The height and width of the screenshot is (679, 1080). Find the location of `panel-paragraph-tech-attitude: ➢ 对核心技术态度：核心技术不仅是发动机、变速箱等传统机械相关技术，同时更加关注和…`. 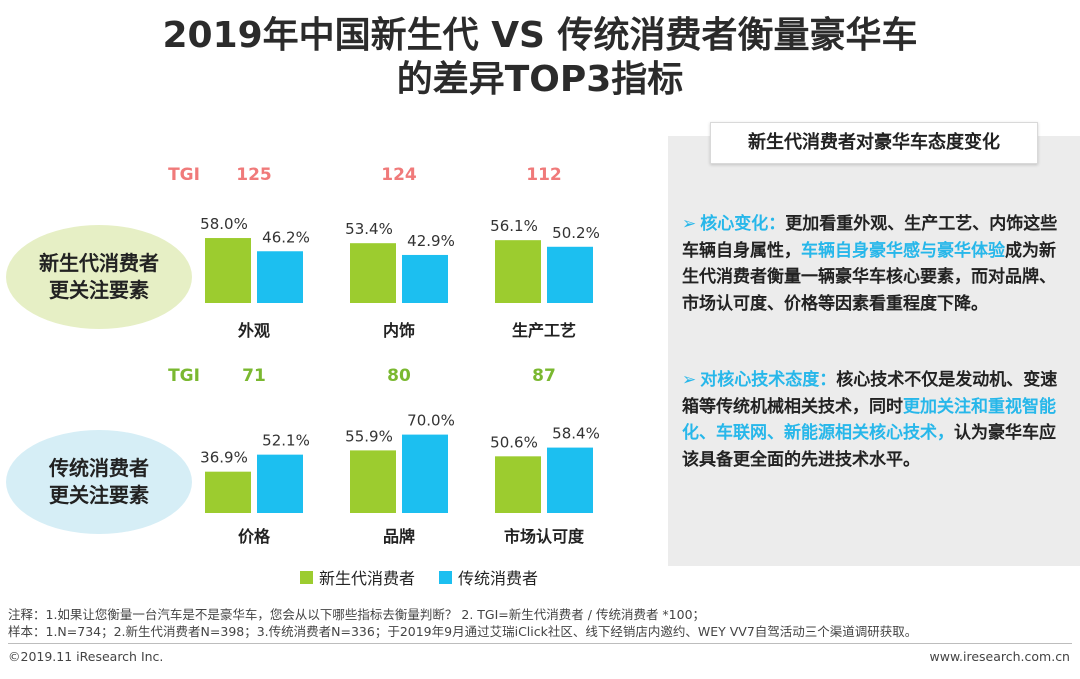

panel-paragraph-tech-attitude: ➢ 对核心技术态度：核心技术不仅是发动机、变速箱等传统机械相关技术，同时更加关注和… is located at coordinates (874, 420).